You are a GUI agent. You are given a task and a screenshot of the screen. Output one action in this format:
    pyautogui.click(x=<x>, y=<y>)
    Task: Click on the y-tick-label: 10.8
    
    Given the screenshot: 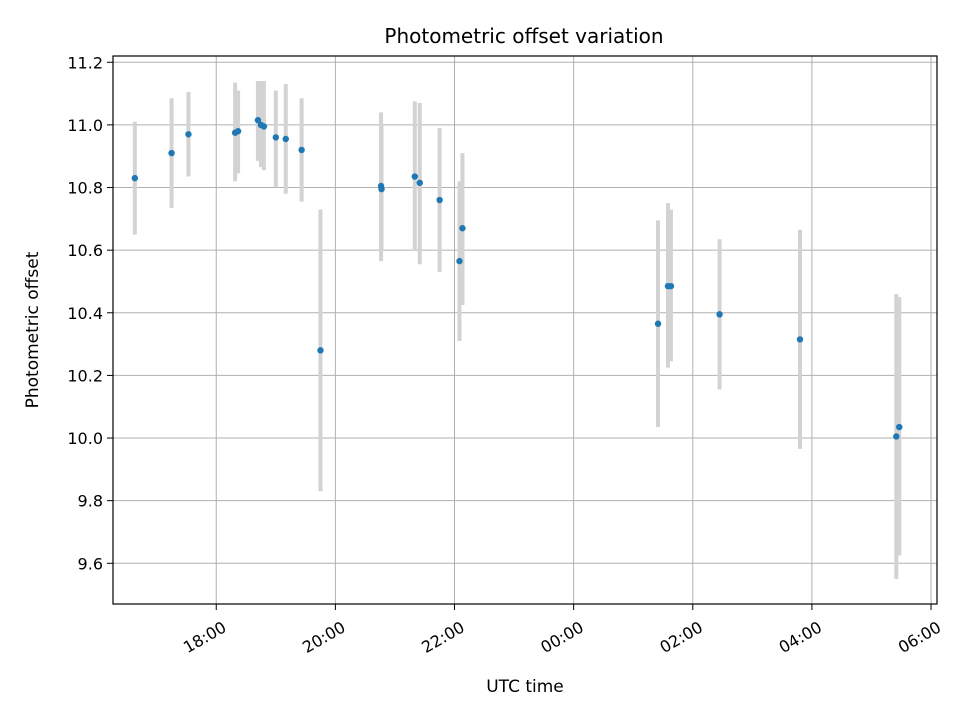 What is the action you would take?
    pyautogui.click(x=85, y=188)
    